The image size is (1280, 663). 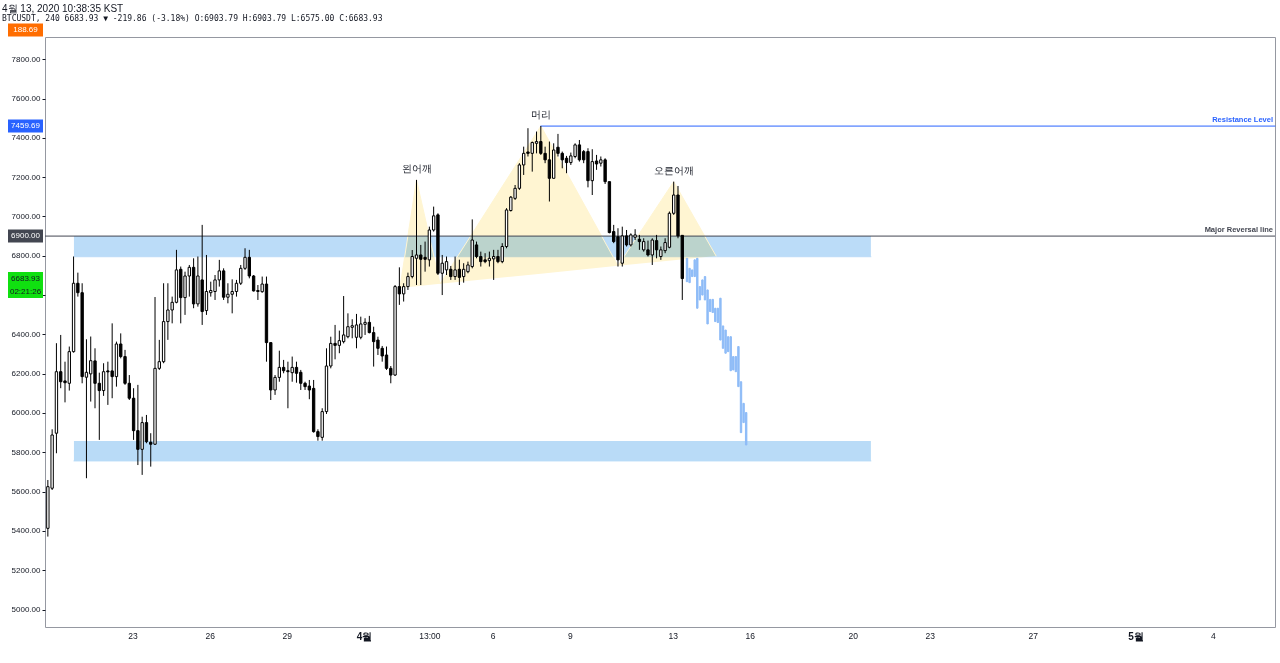 What do you see at coordinates (26, 610) in the screenshot?
I see `y-tick-label: 5000.00` at bounding box center [26, 610].